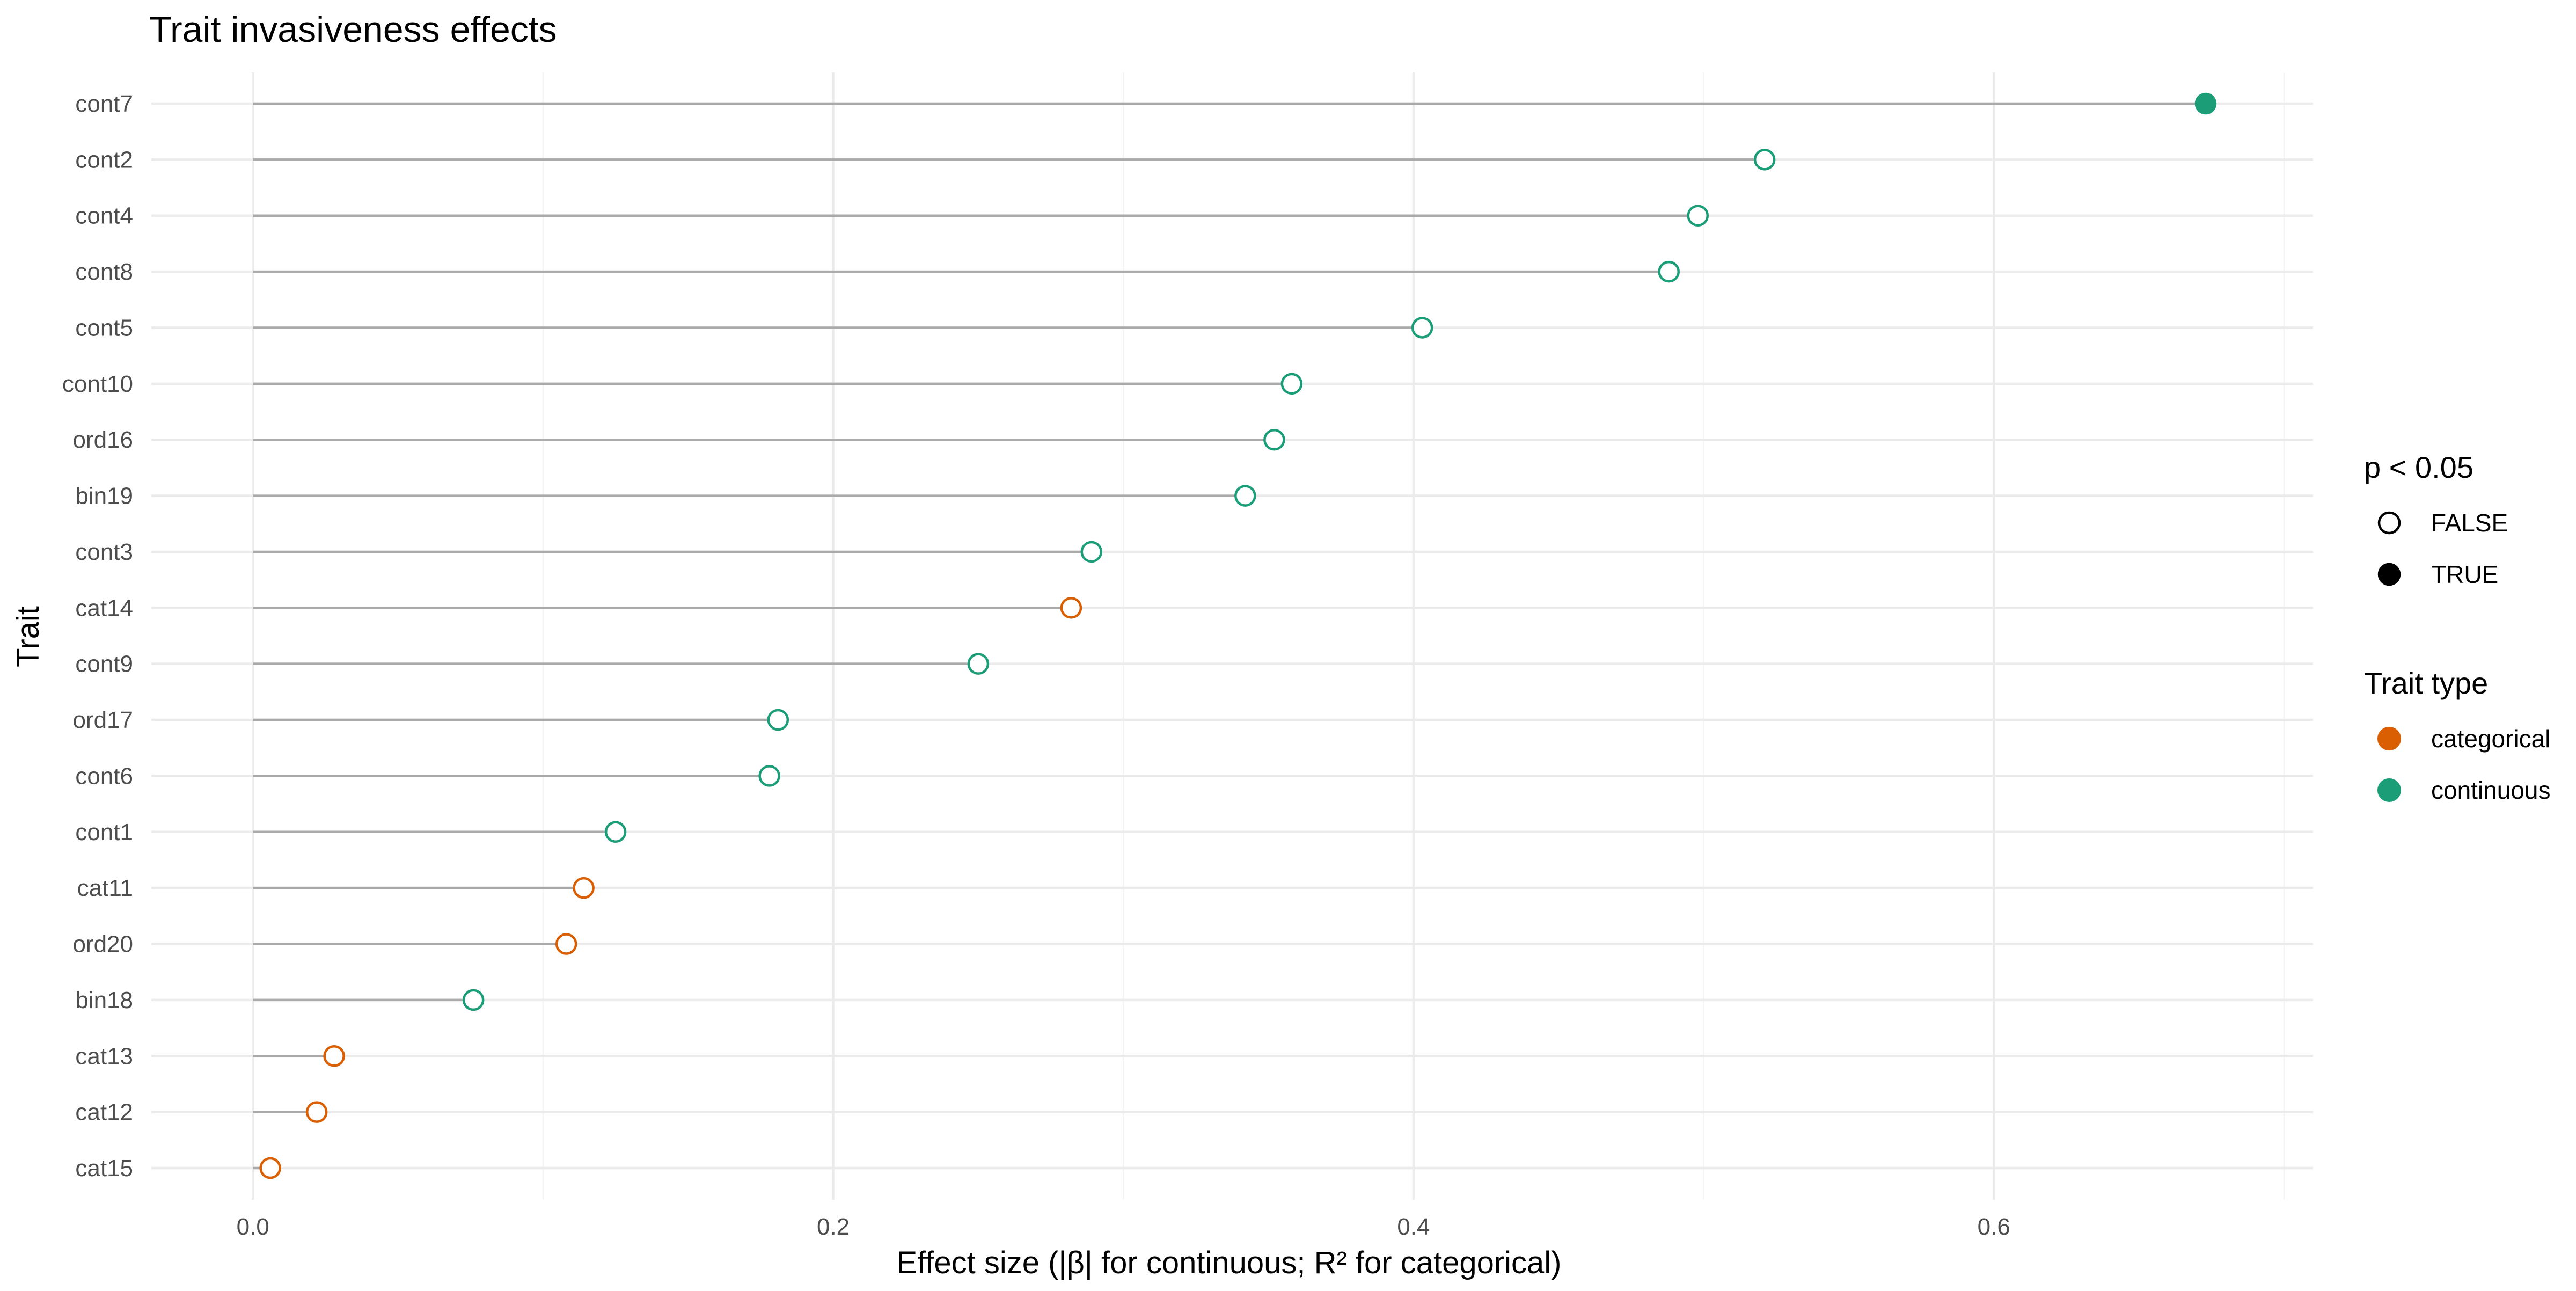 The image size is (2576, 1291). Describe the element at coordinates (2418, 467) in the screenshot. I see `legend-title: p < 0.05` at that location.